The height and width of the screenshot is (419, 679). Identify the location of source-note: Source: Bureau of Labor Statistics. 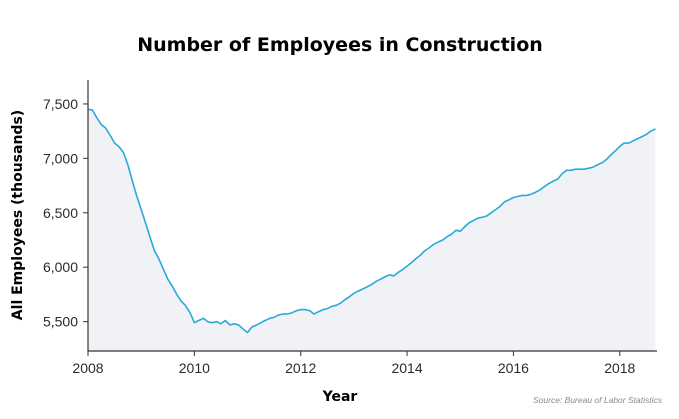
(598, 400).